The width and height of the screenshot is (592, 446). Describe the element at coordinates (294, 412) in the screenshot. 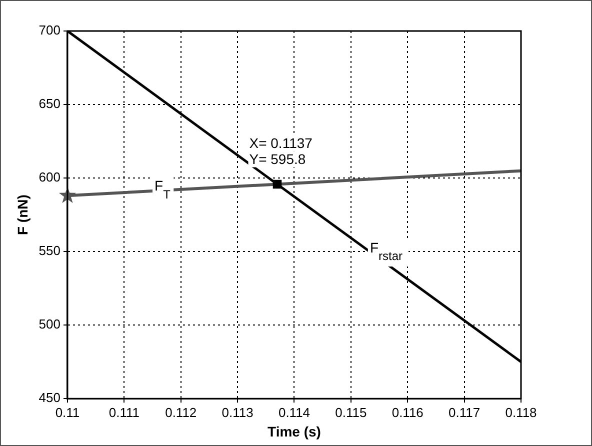

I see `x-tick-label: 0.114` at that location.